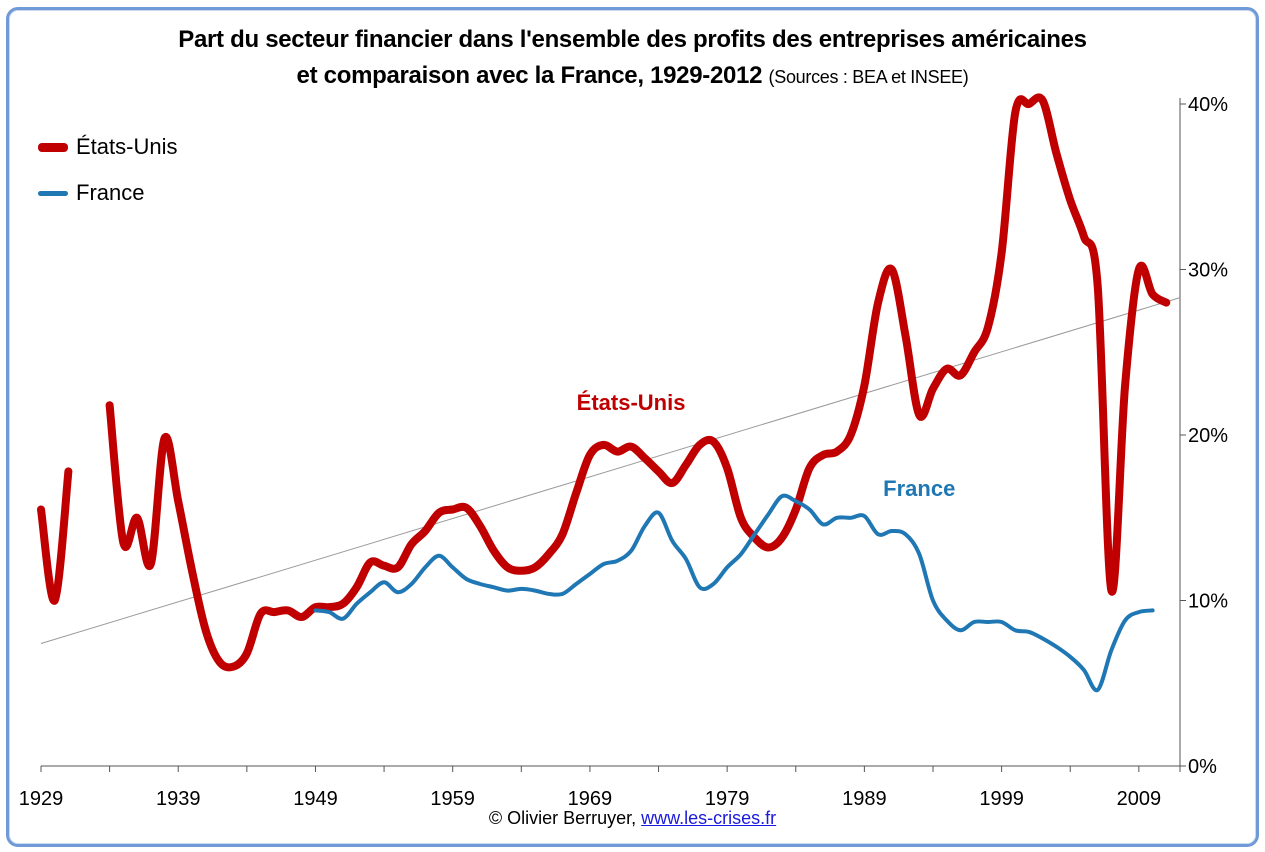 The width and height of the screenshot is (1265, 852). What do you see at coordinates (1001, 799) in the screenshot?
I see `x-tick-label-1999: 1999` at bounding box center [1001, 799].